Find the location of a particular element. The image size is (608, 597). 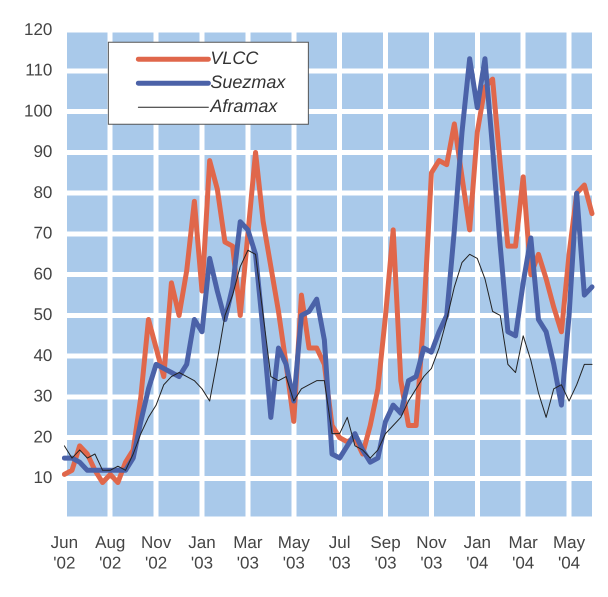

x-tick-label: Nov '03 is located at coordinates (432, 552).